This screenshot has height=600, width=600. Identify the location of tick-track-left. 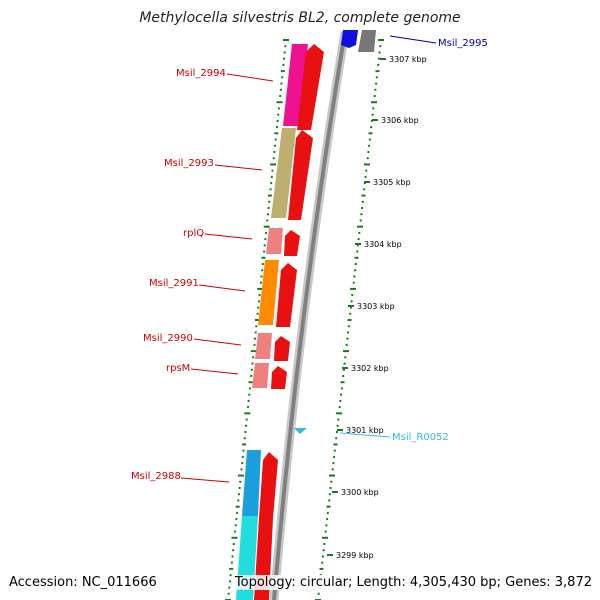
(257, 319).